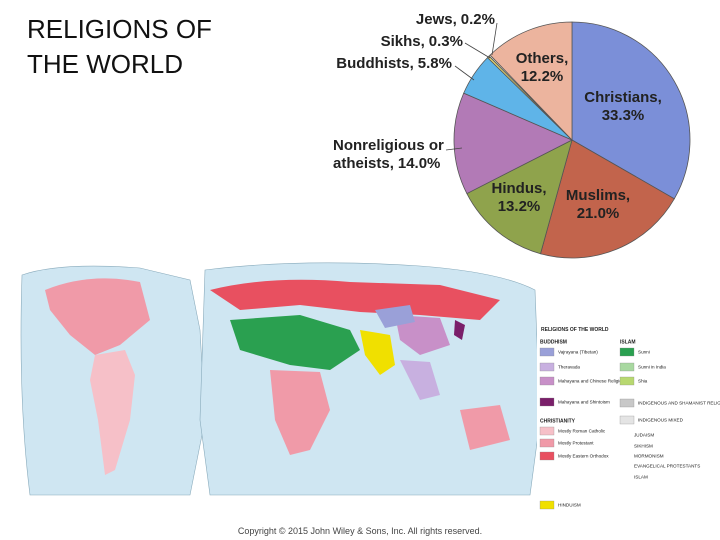  I want to click on legend-label: HINDUISM, so click(569, 505).